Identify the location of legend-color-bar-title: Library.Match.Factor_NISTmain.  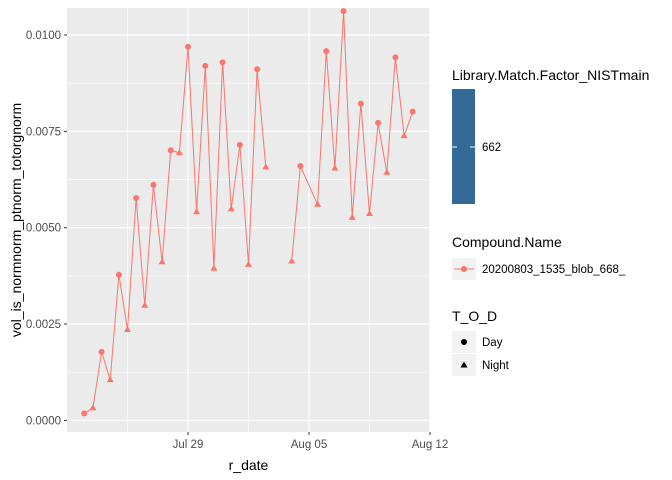
(550, 75).